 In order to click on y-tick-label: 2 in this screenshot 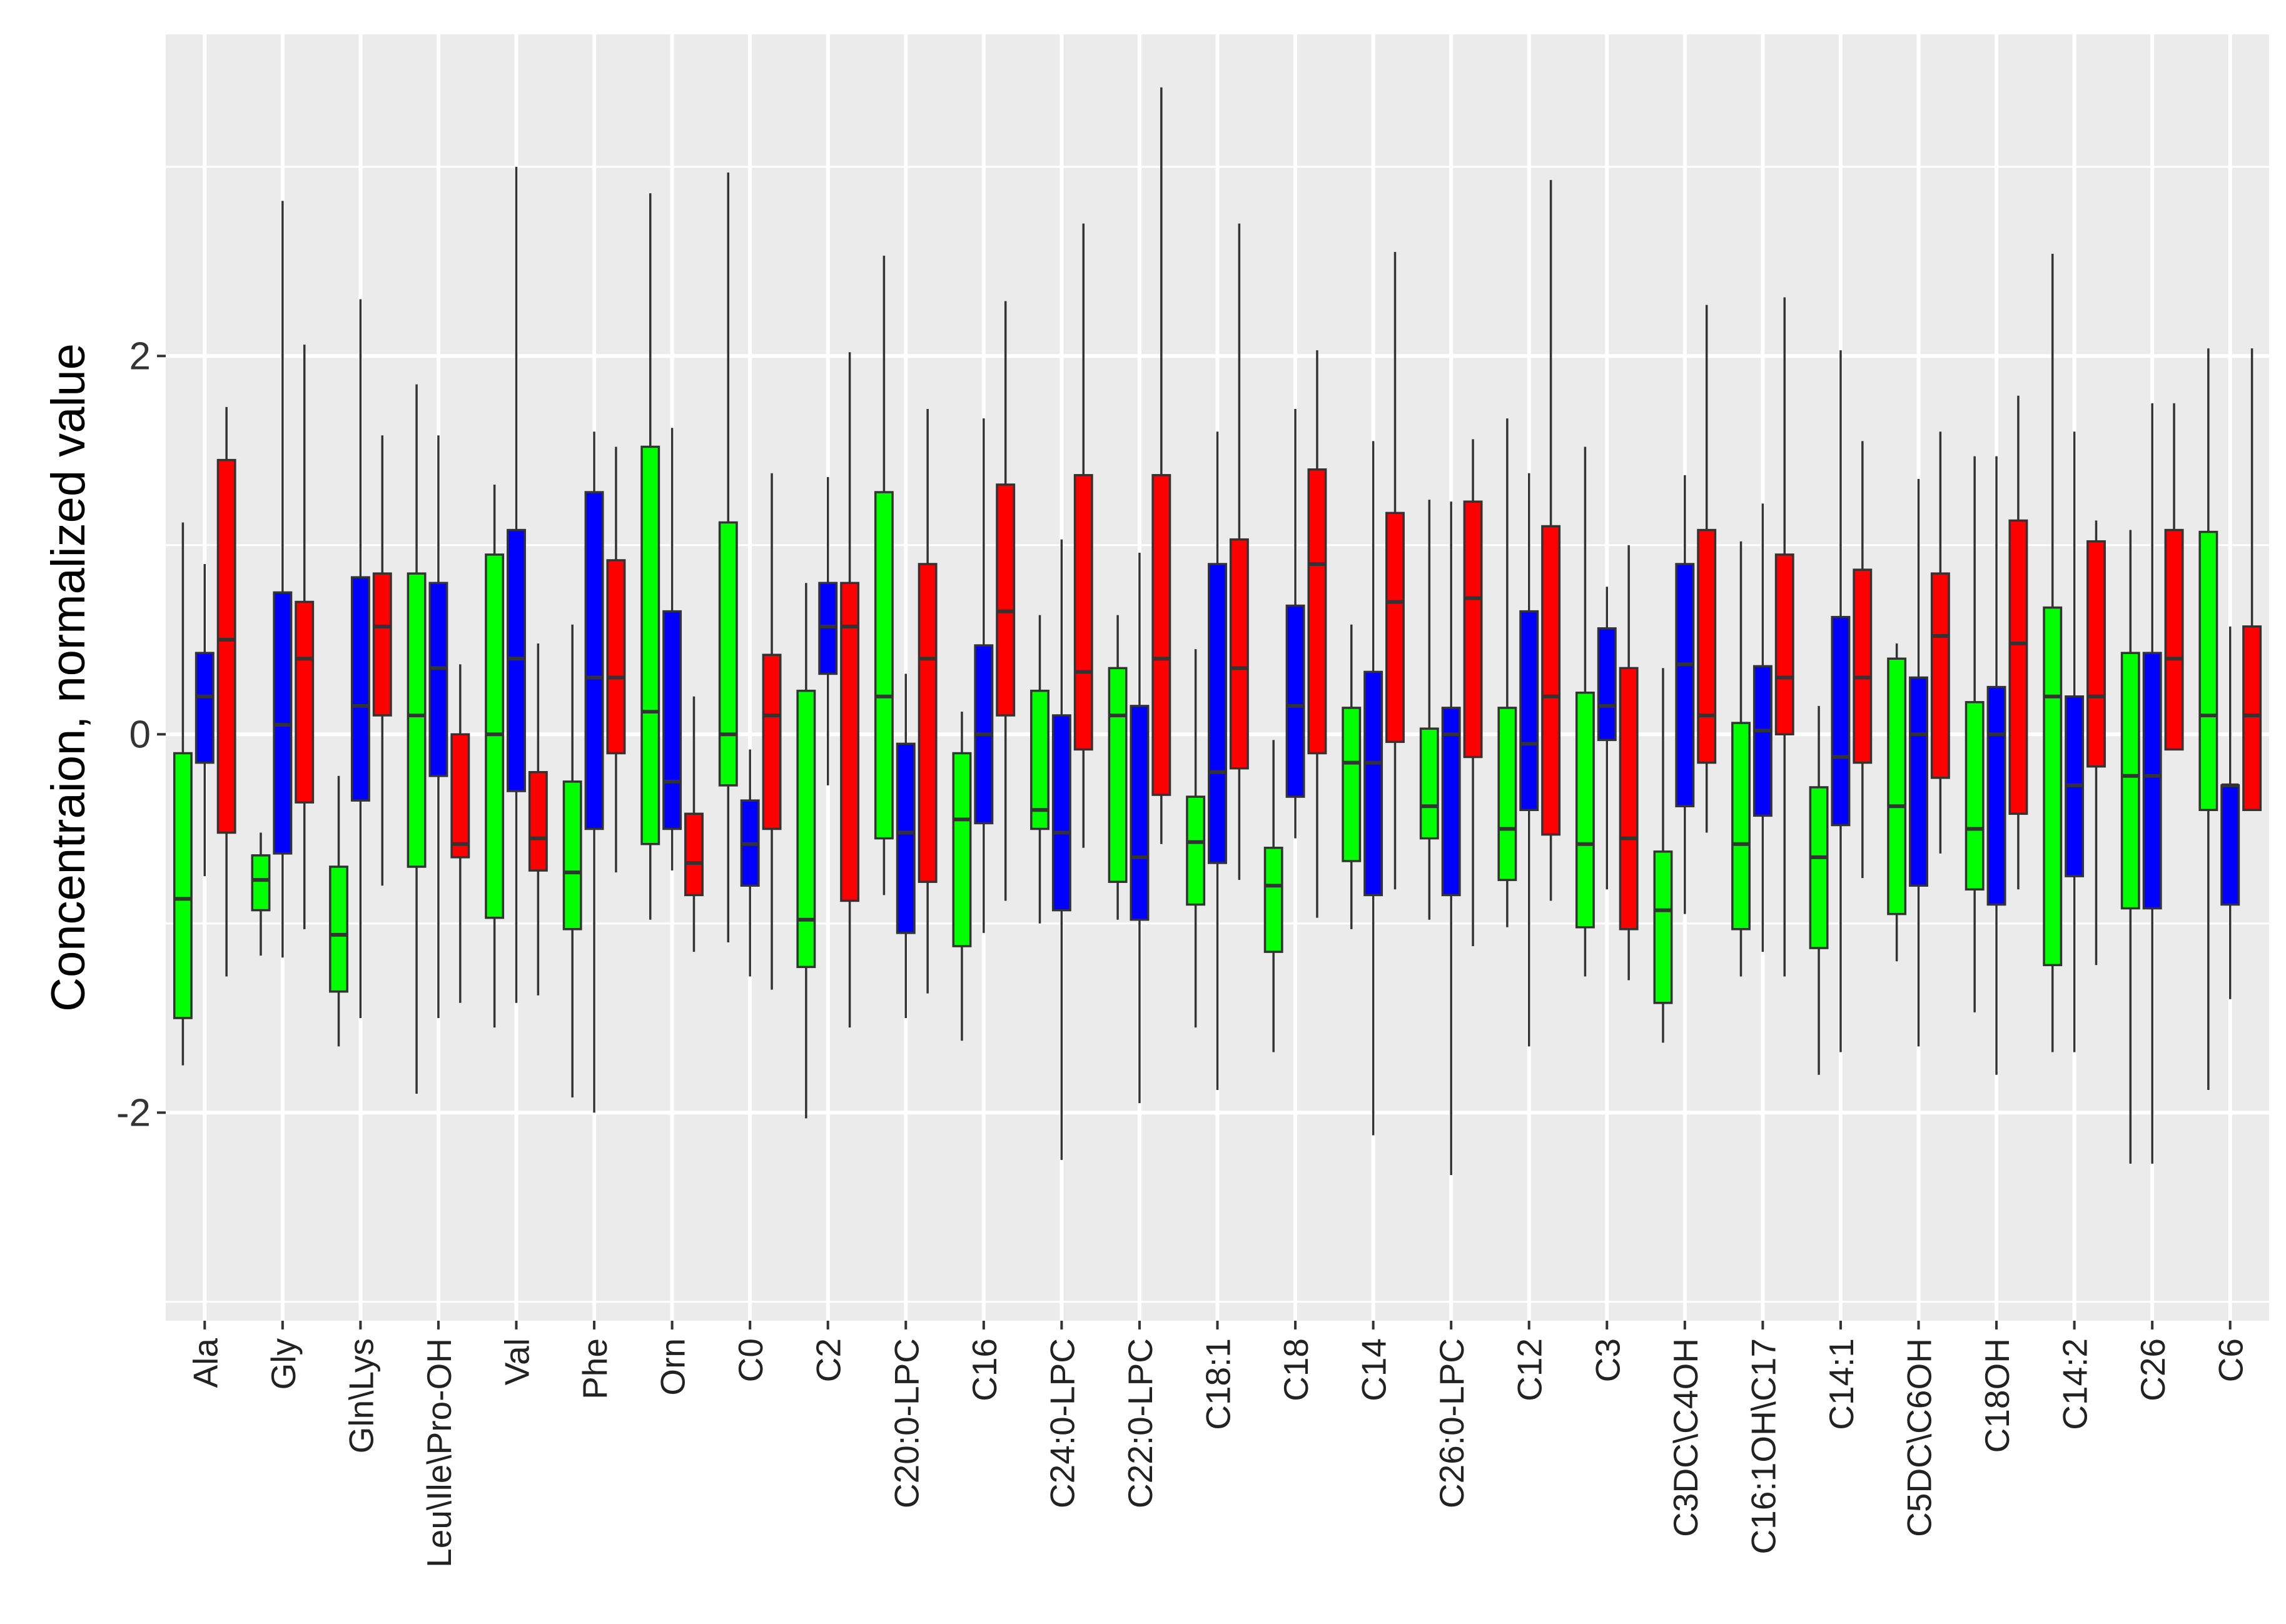, I will do `click(140, 356)`.